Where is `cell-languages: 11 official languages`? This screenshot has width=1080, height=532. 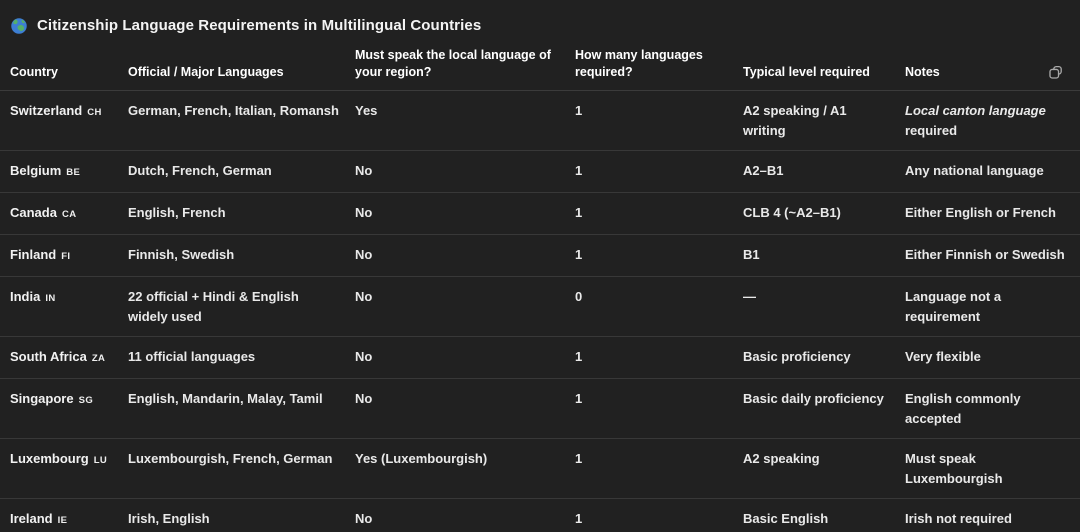
cell-languages: 11 official languages is located at coordinates (192, 356).